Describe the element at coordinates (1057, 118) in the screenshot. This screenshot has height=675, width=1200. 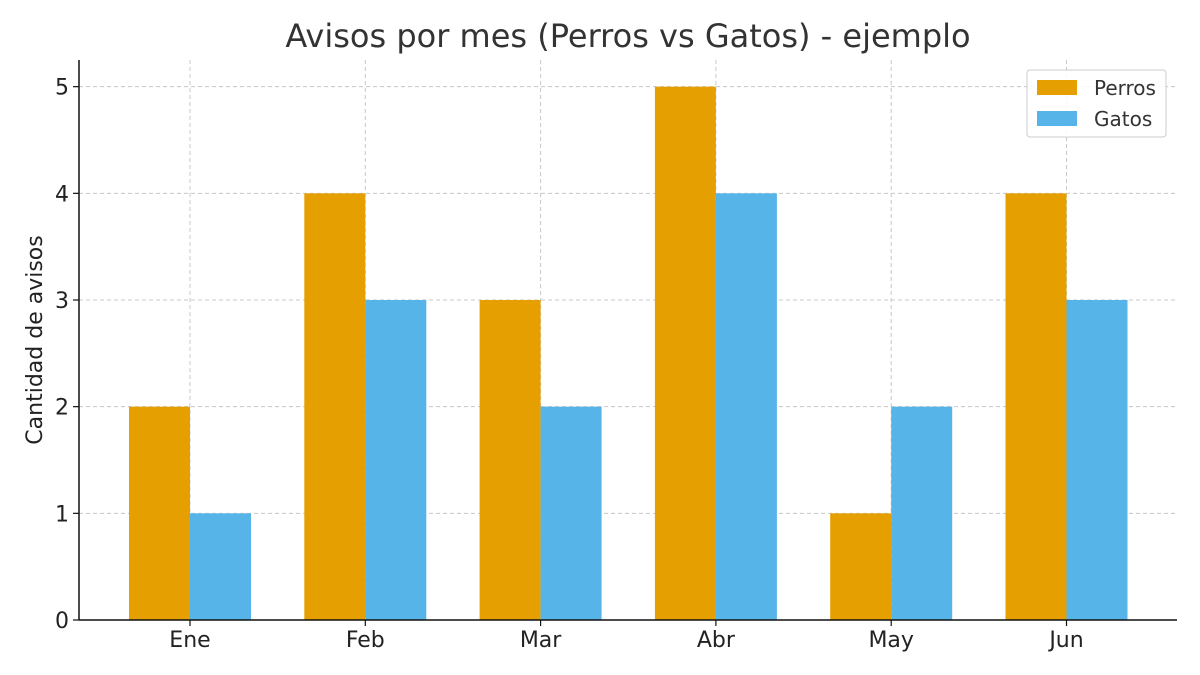
I see `legend-swatch-gatos` at that location.